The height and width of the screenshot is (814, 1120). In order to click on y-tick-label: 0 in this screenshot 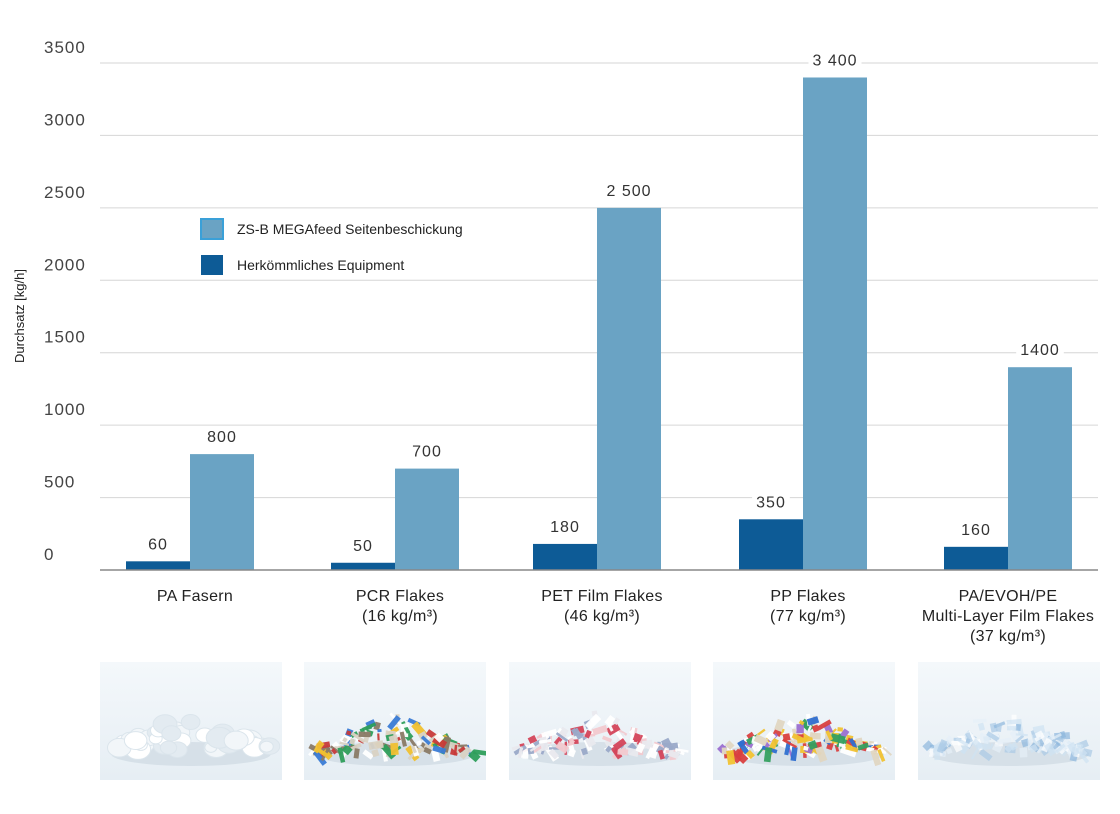, I will do `click(49, 554)`.